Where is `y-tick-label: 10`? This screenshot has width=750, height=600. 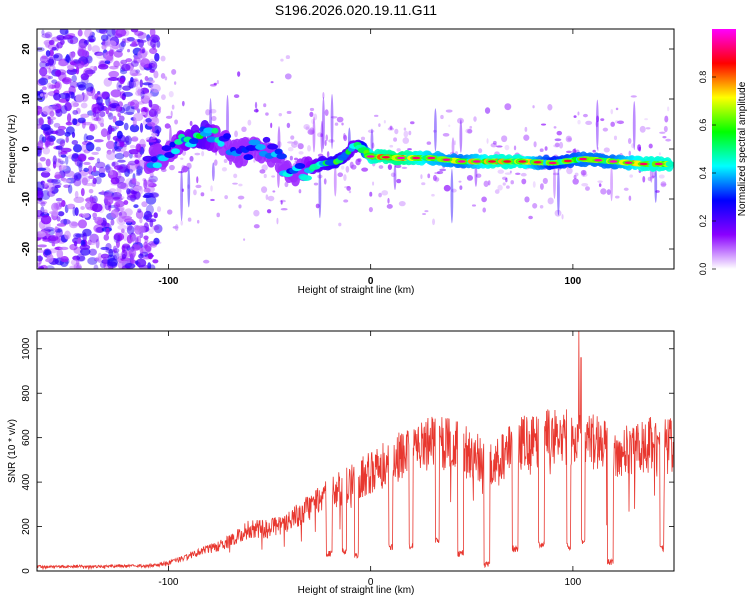 y-tick-label: 10 is located at coordinates (26, 99).